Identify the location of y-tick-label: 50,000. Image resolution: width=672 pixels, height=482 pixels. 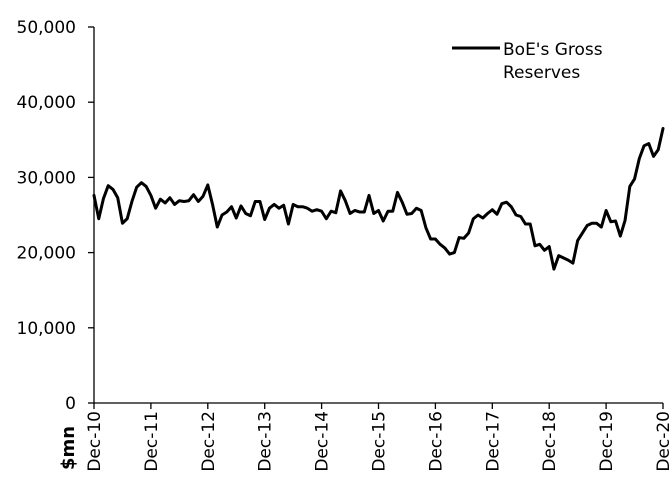
(46, 28).